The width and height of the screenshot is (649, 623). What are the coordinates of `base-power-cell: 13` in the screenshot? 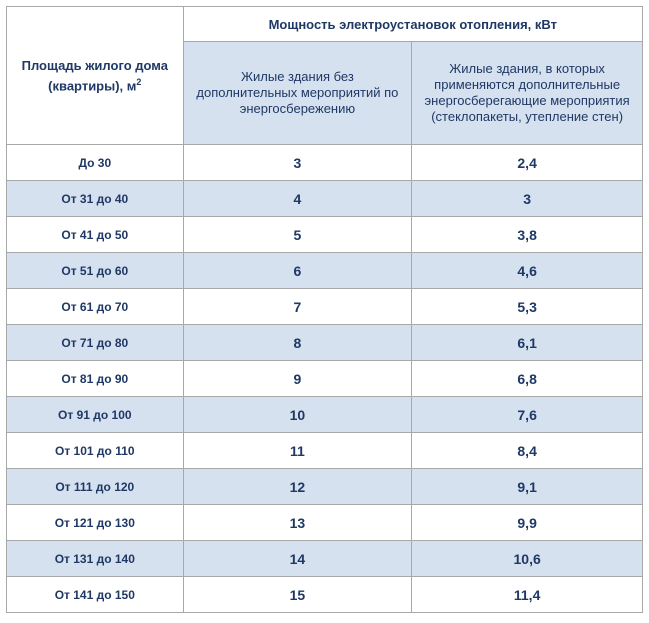 It's located at (297, 522).